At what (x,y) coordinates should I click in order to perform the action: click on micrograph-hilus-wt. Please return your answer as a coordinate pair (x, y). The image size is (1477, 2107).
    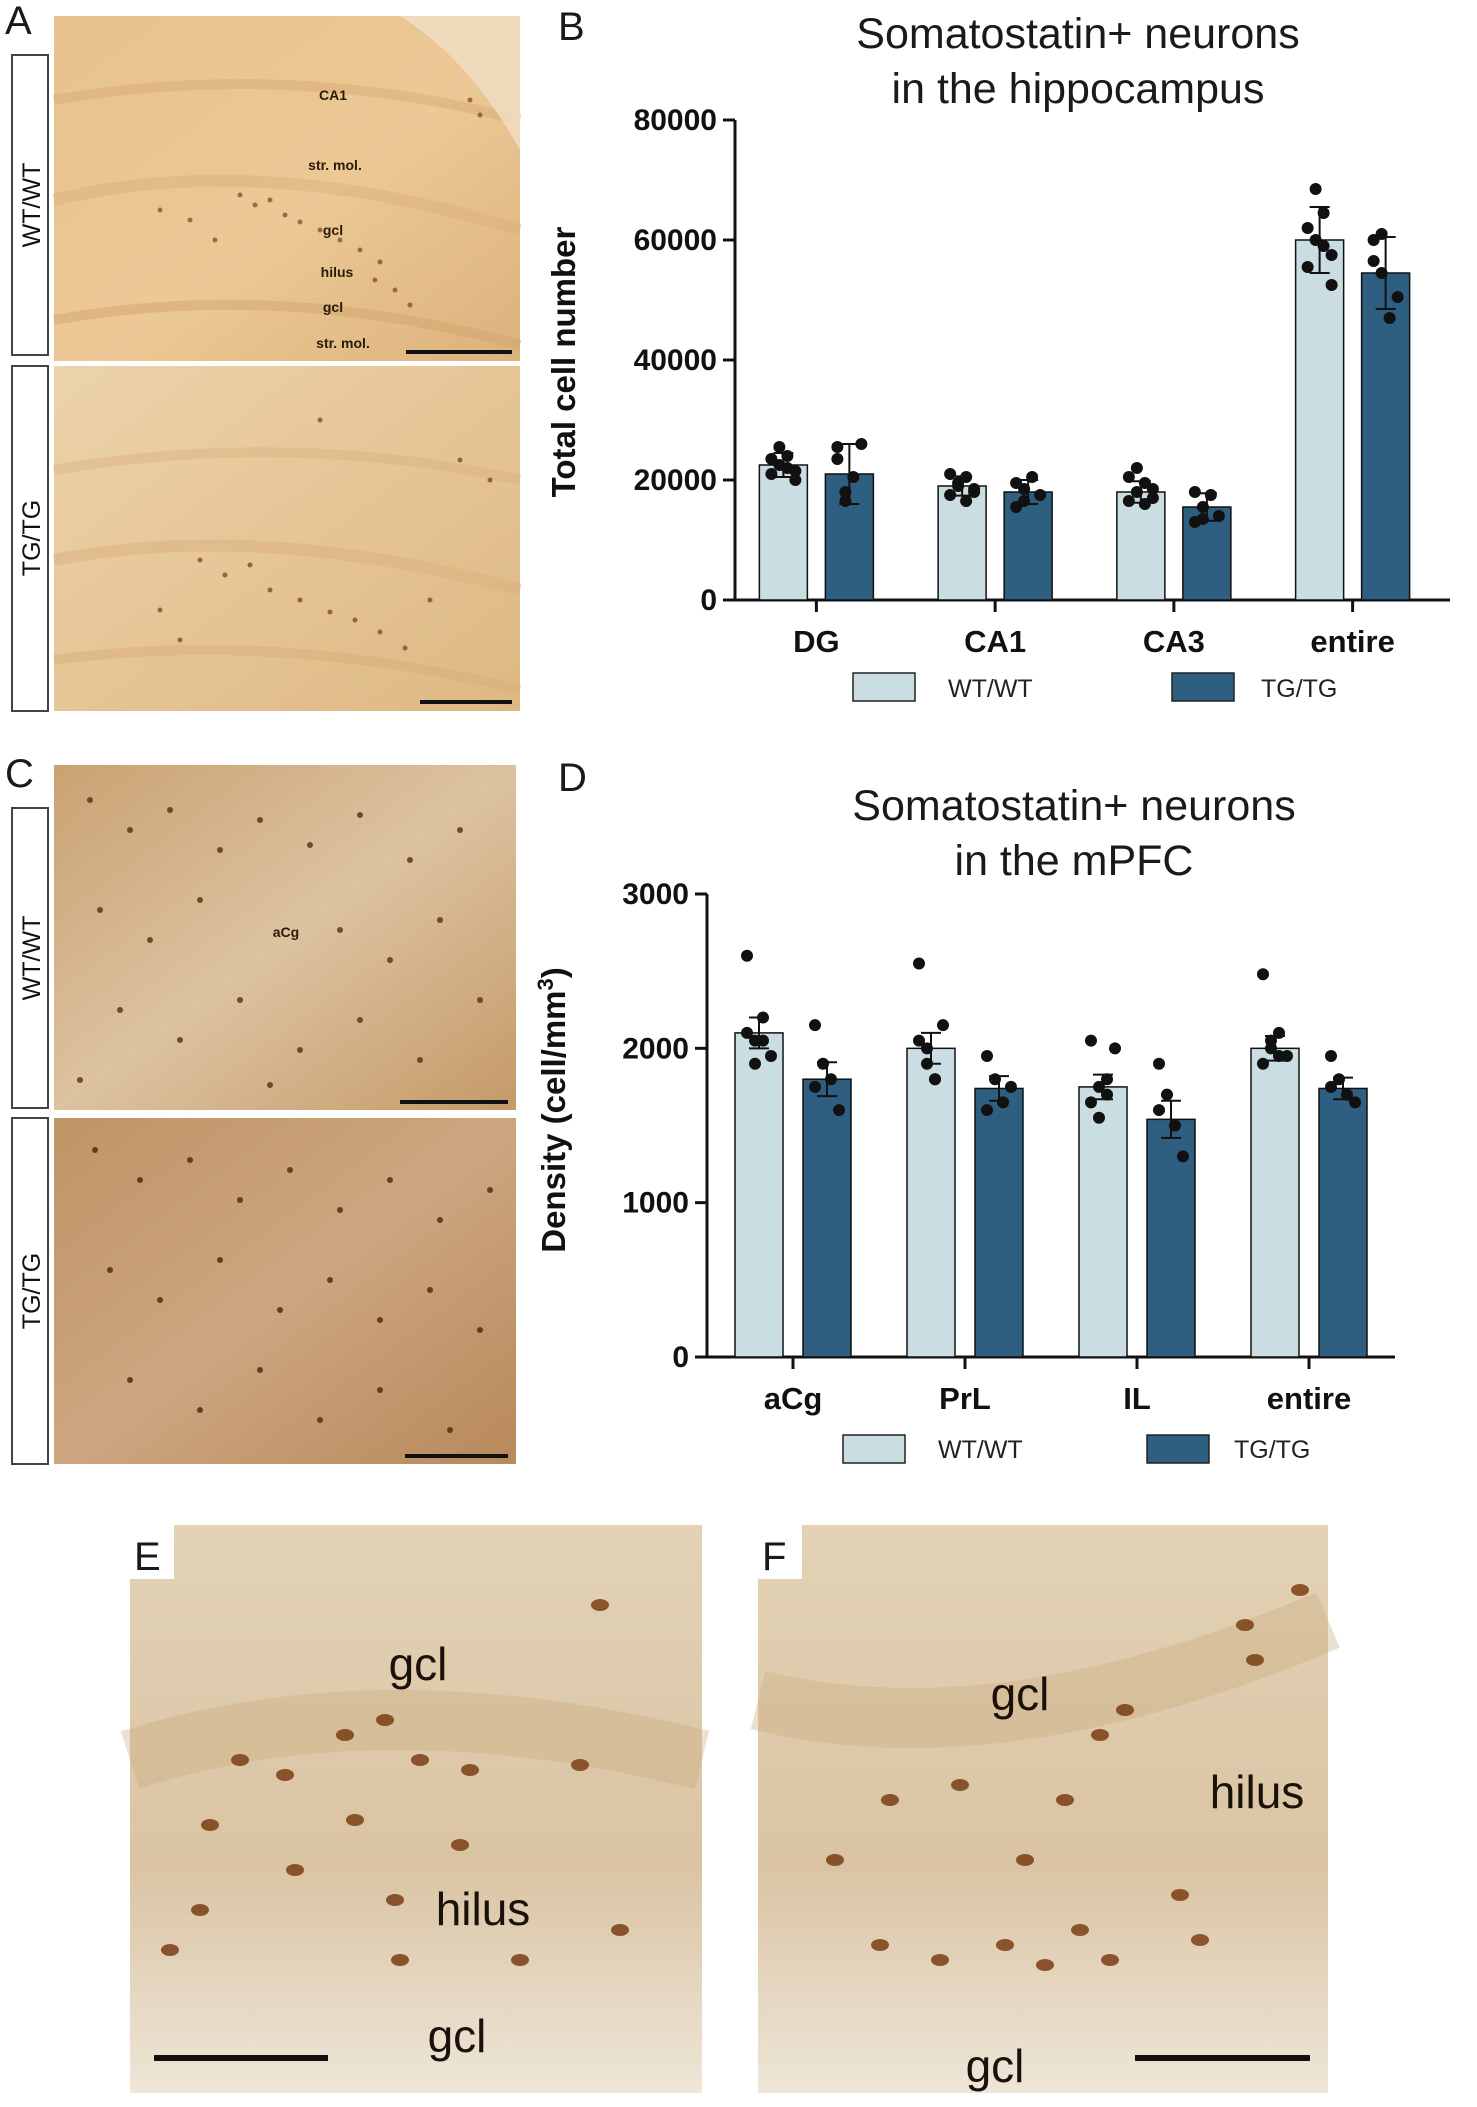
    Looking at the image, I should click on (416, 1809).